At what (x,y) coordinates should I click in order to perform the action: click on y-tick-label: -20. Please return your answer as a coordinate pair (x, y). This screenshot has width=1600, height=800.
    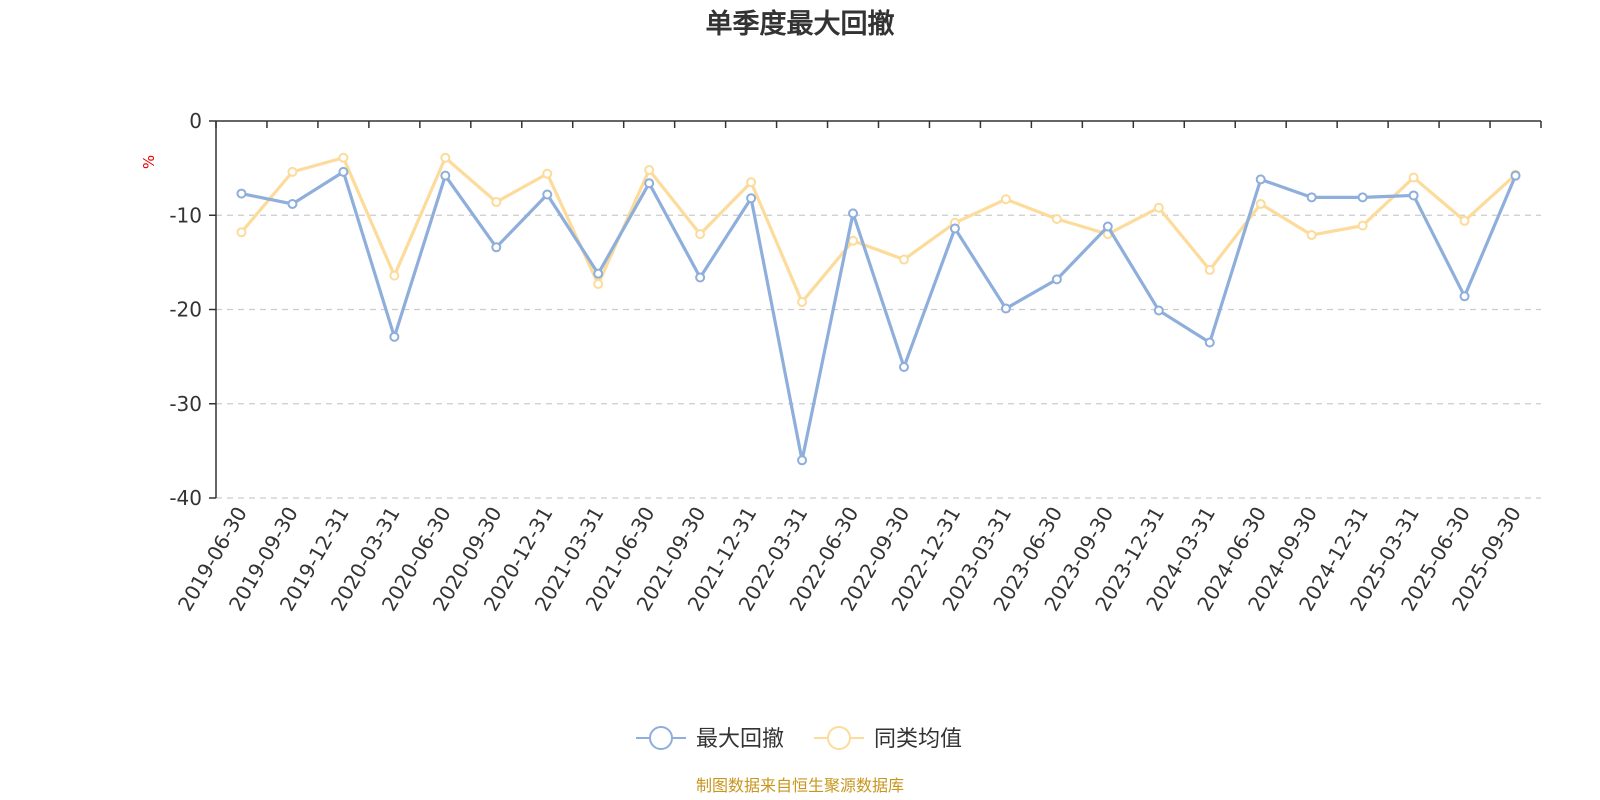
    Looking at the image, I should click on (185, 310).